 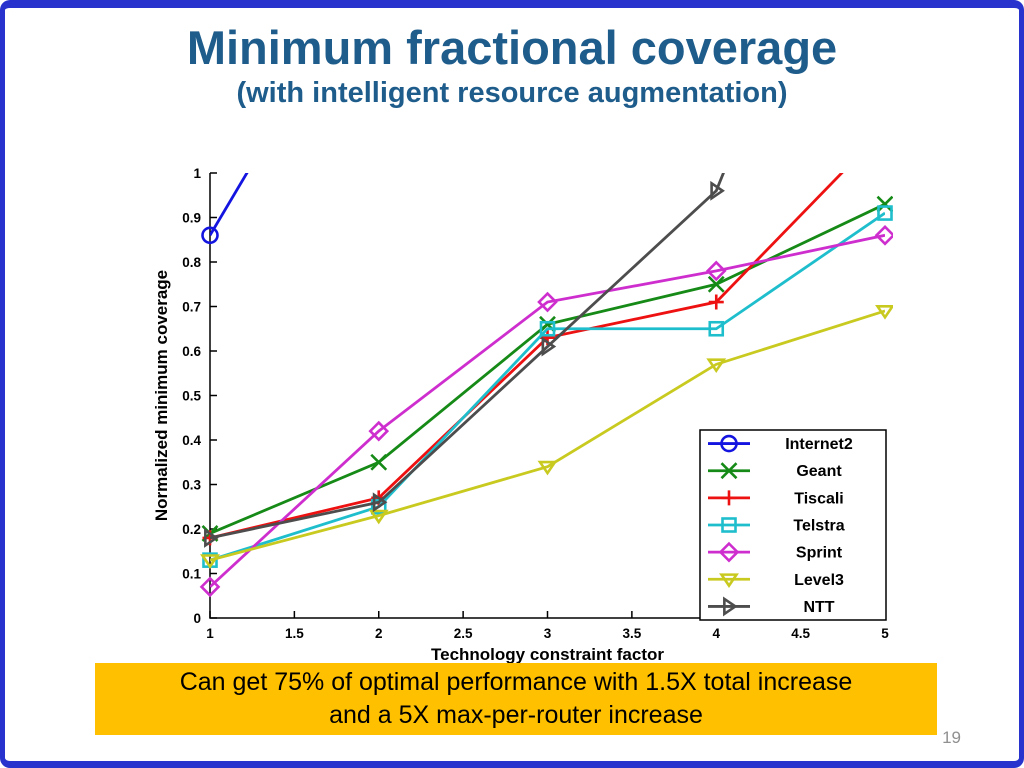 I want to click on svg-text: 3, so click(x=548, y=633).